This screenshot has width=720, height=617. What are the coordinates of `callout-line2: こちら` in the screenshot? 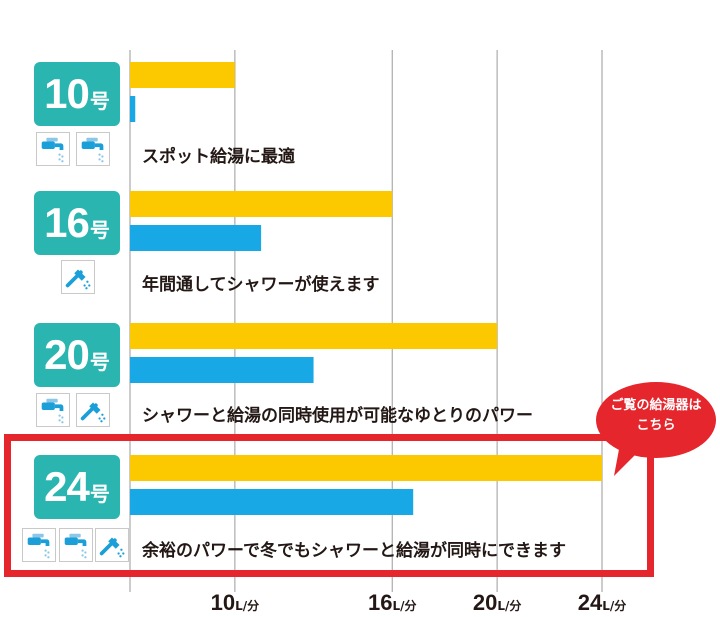 It's located at (656, 425).